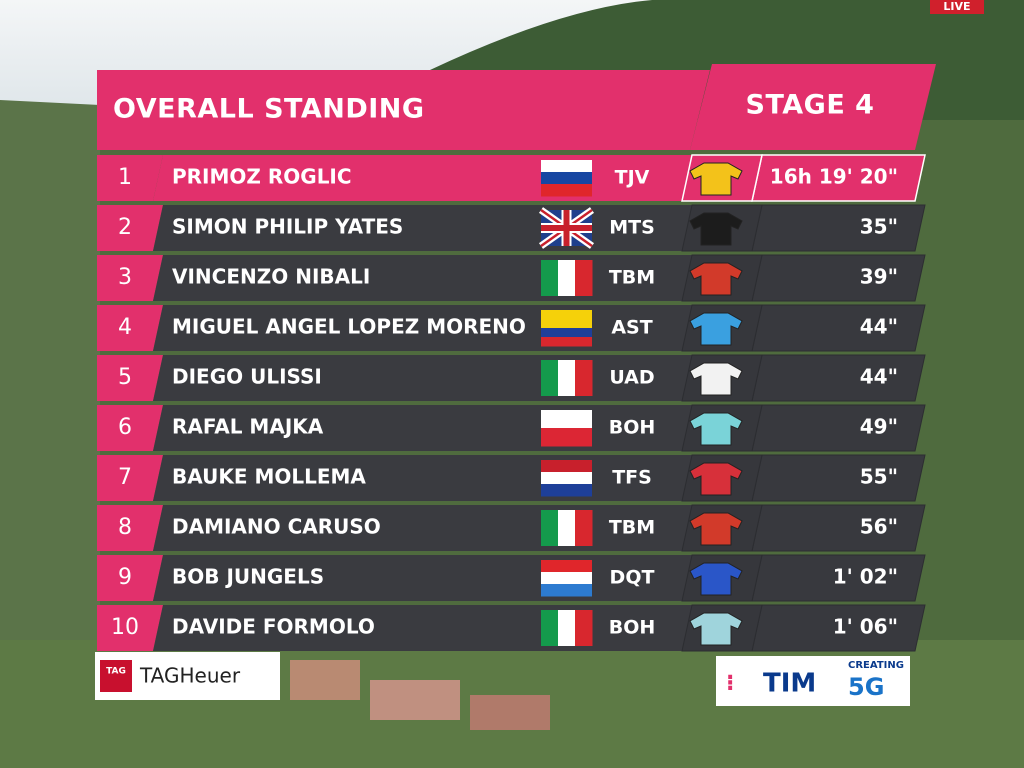  Describe the element at coordinates (273, 627) in the screenshot. I see `rider-name: DAVIDE FORMOLO` at that location.